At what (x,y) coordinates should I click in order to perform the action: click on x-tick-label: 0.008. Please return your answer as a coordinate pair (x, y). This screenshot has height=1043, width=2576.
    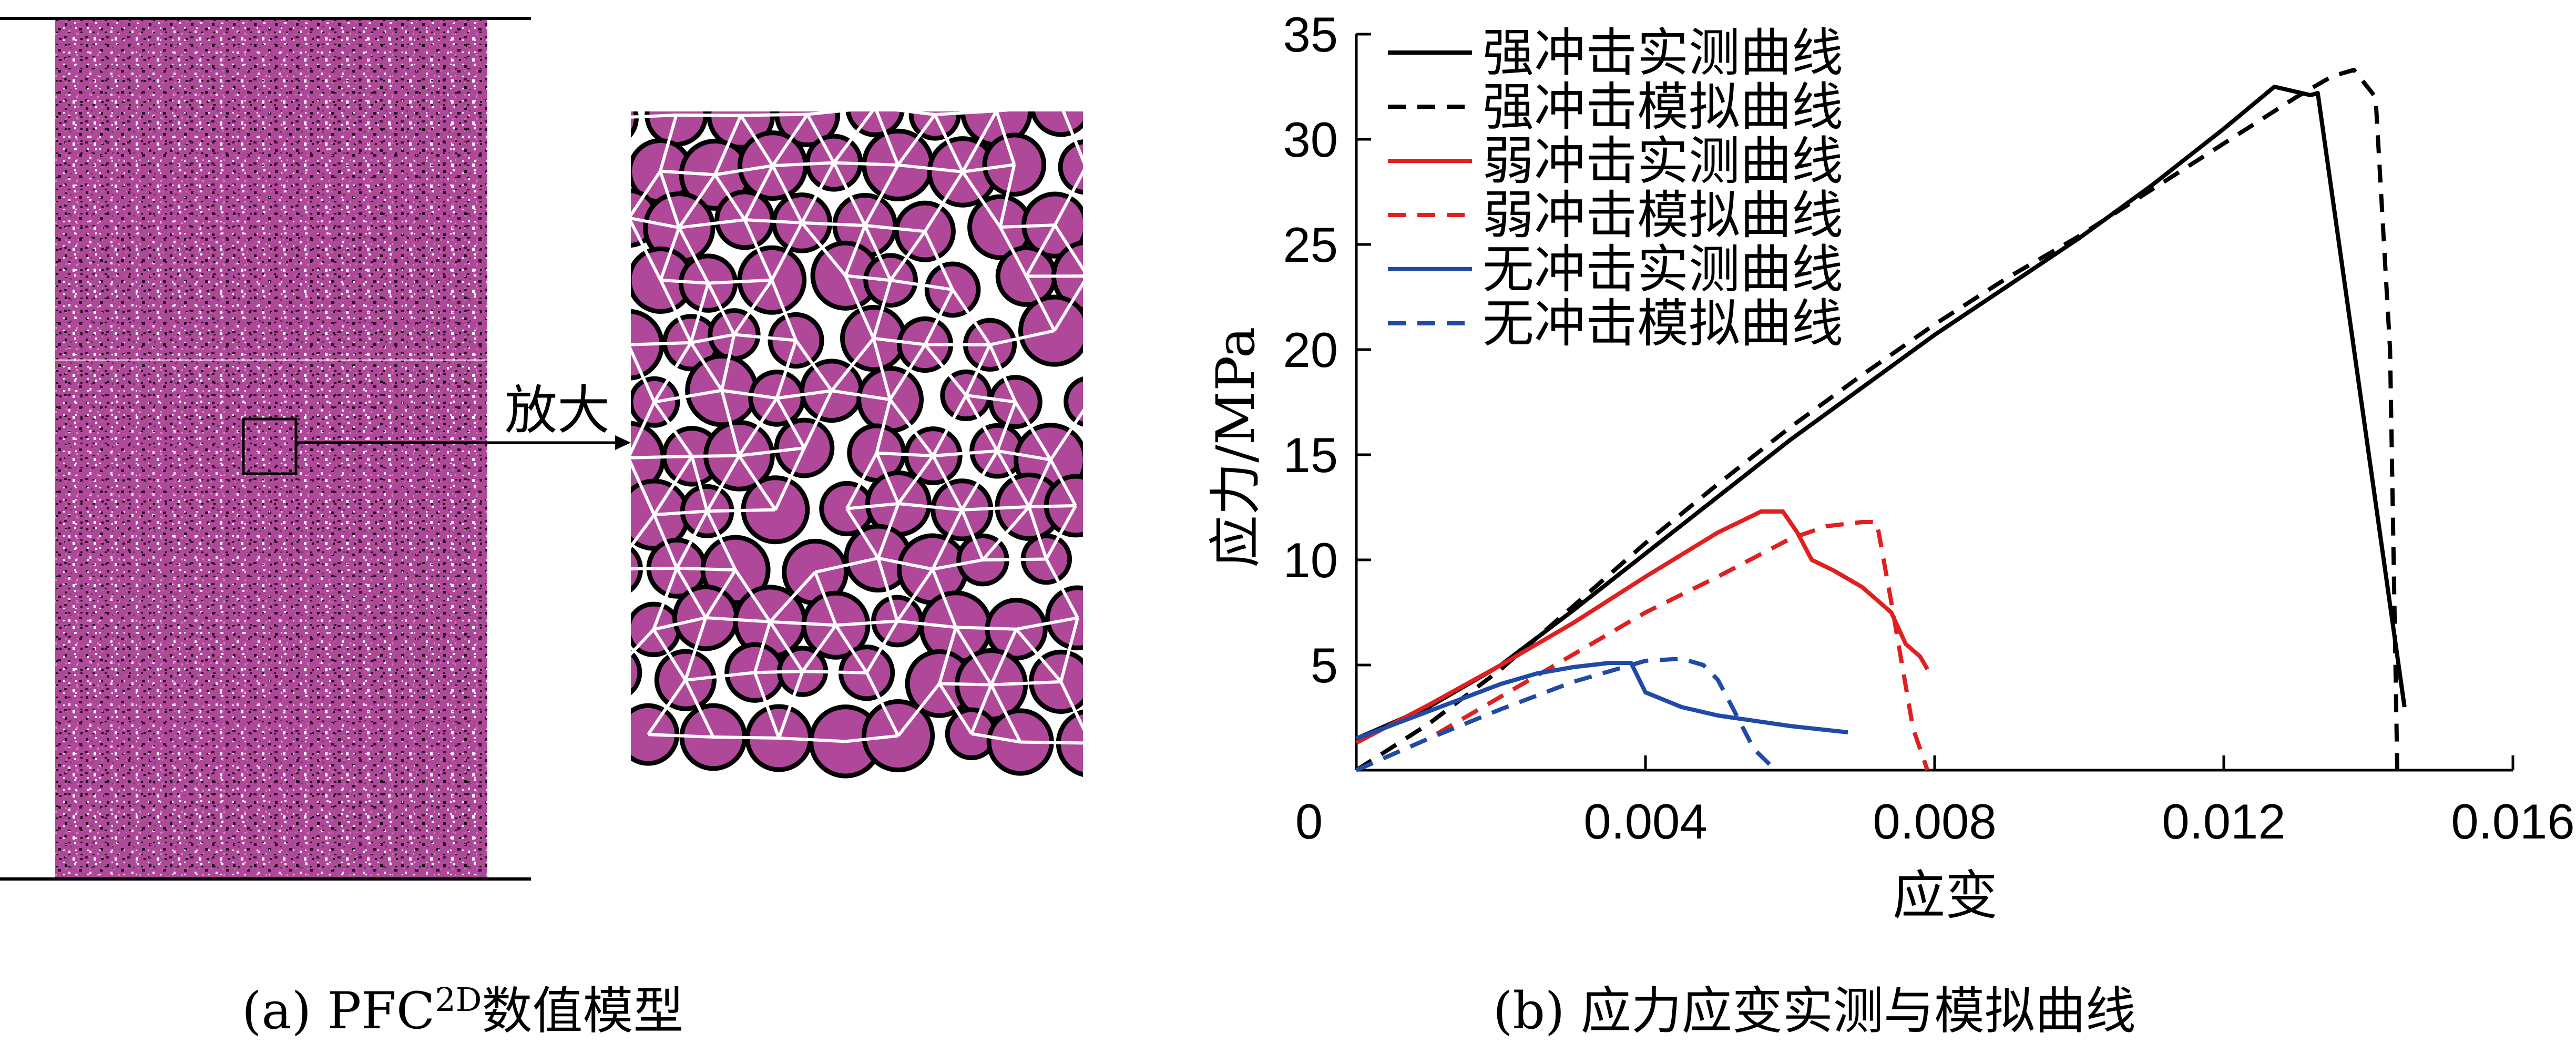
    Looking at the image, I should click on (1934, 822).